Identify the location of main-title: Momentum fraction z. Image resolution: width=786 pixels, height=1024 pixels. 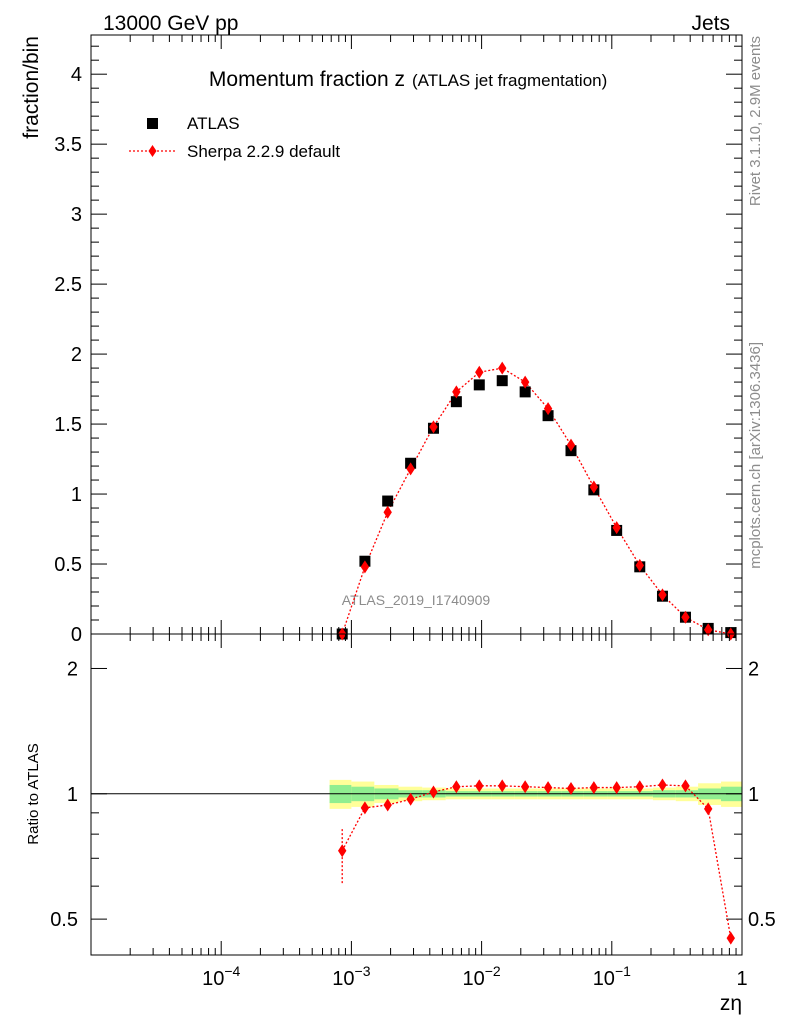
(307, 79).